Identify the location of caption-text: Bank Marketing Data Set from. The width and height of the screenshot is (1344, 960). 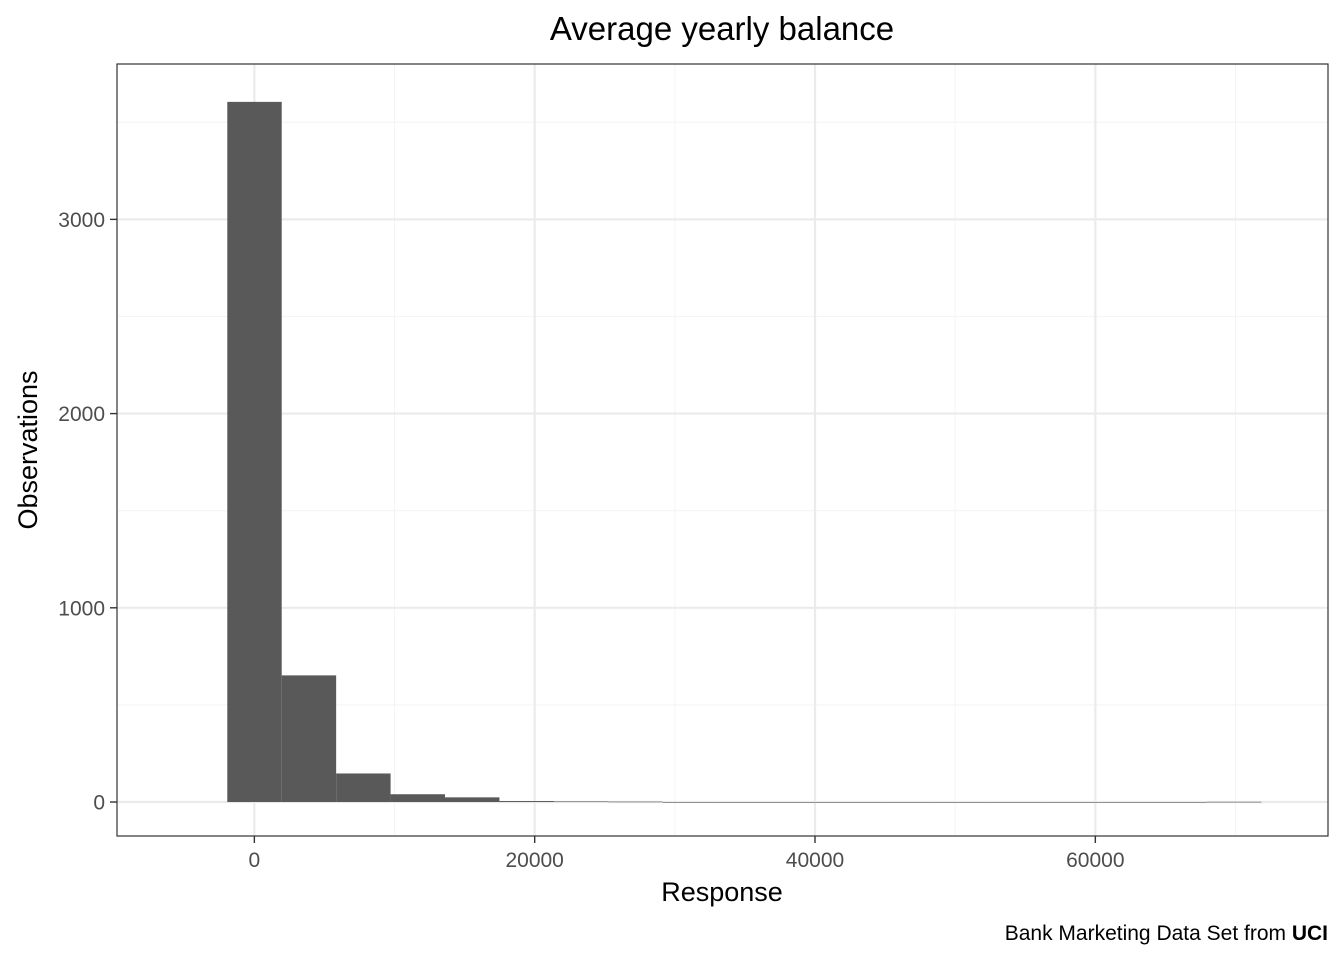
(1148, 933).